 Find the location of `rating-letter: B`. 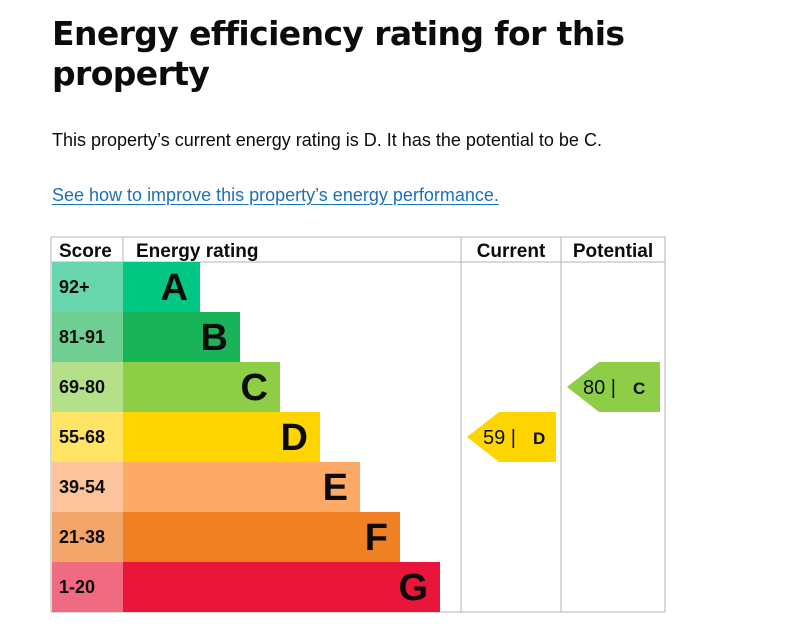

rating-letter: B is located at coordinates (214, 338).